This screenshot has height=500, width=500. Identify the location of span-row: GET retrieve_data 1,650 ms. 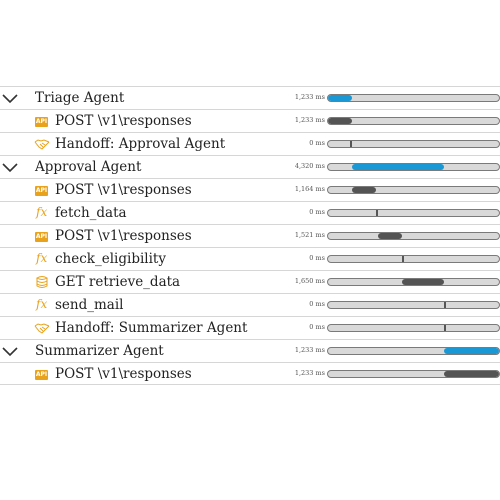
(250, 281).